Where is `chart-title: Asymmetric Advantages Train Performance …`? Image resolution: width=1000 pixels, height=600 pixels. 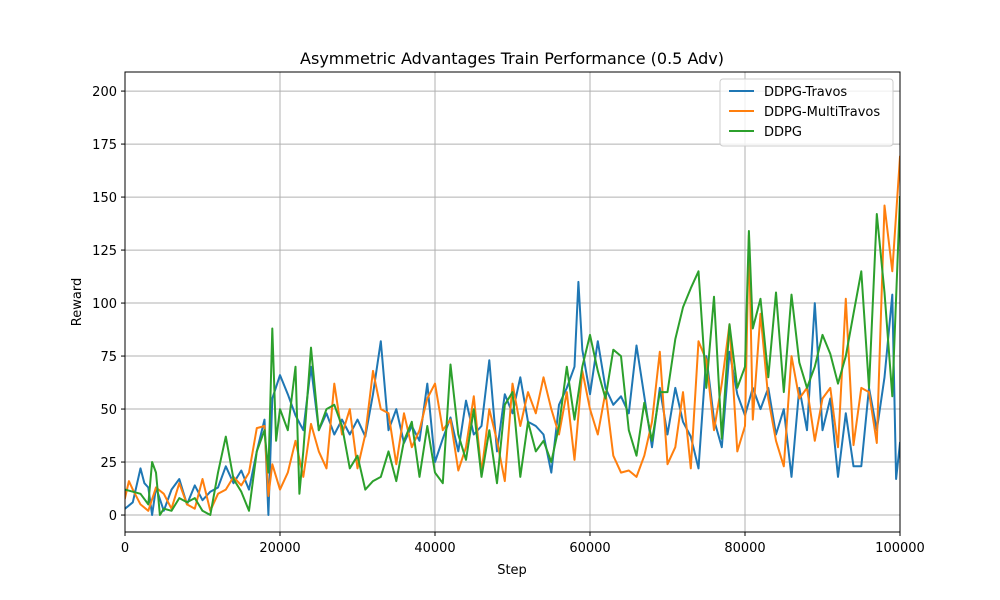
chart-title: Asymmetric Advantages Train Performance … is located at coordinates (512, 58).